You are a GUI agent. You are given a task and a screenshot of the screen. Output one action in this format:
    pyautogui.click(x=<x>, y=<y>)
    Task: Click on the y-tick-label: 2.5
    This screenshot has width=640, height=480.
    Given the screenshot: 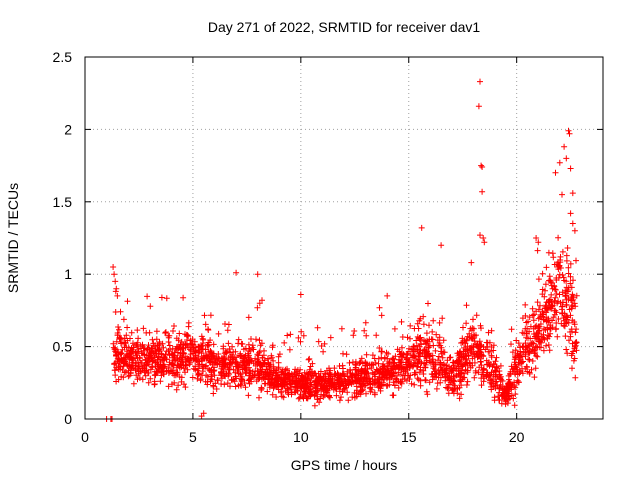 What is the action you would take?
    pyautogui.click(x=63, y=57)
    